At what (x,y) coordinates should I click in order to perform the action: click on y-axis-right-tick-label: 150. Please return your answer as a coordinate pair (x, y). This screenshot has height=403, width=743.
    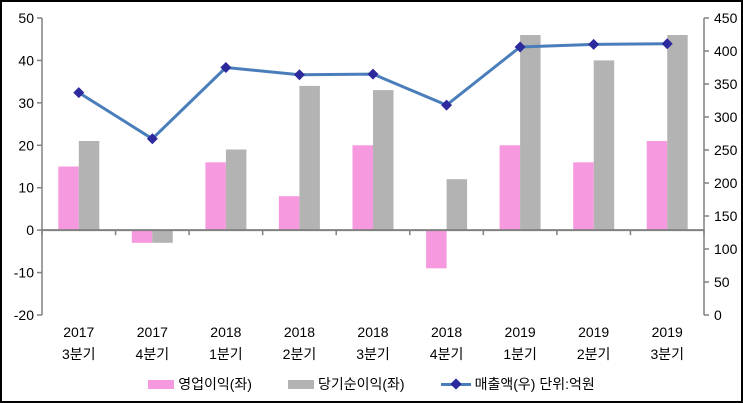
    Looking at the image, I should click on (726, 216).